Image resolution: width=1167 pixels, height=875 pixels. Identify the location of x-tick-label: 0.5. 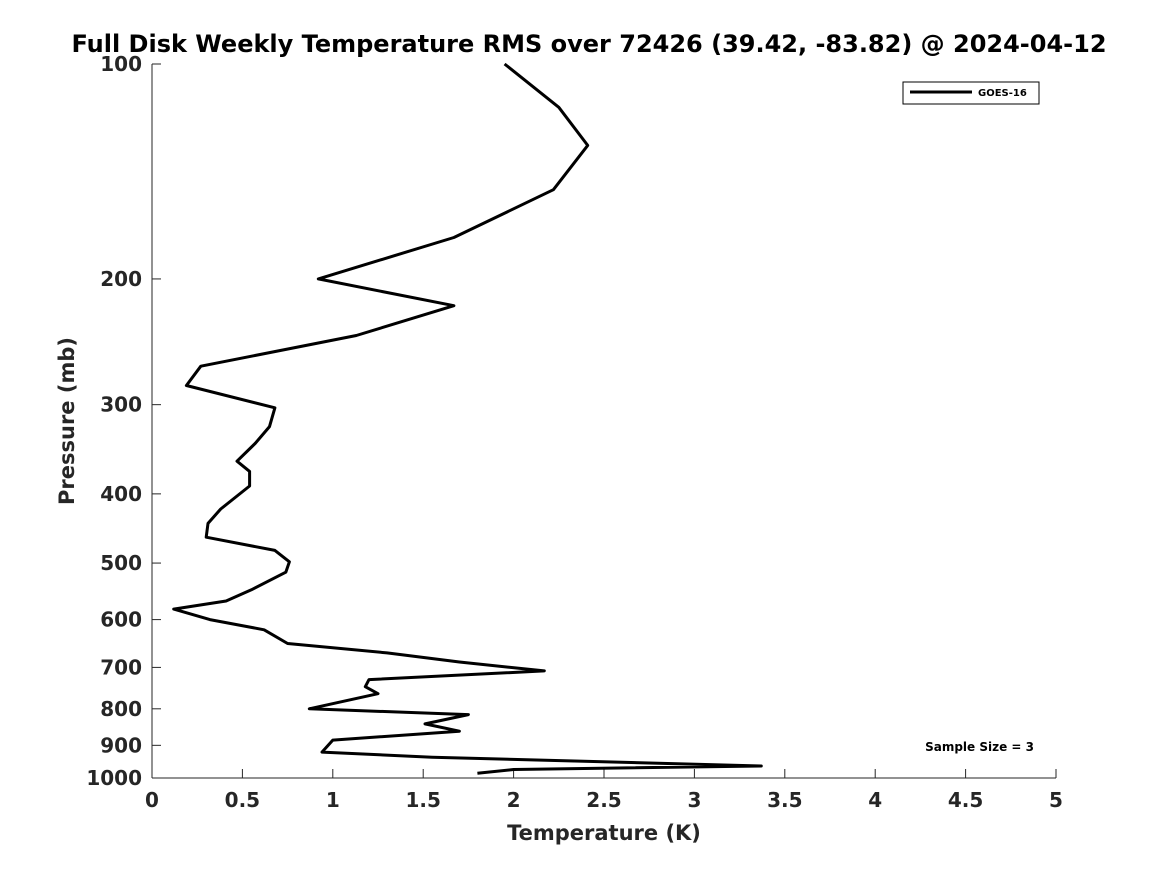
(242, 800).